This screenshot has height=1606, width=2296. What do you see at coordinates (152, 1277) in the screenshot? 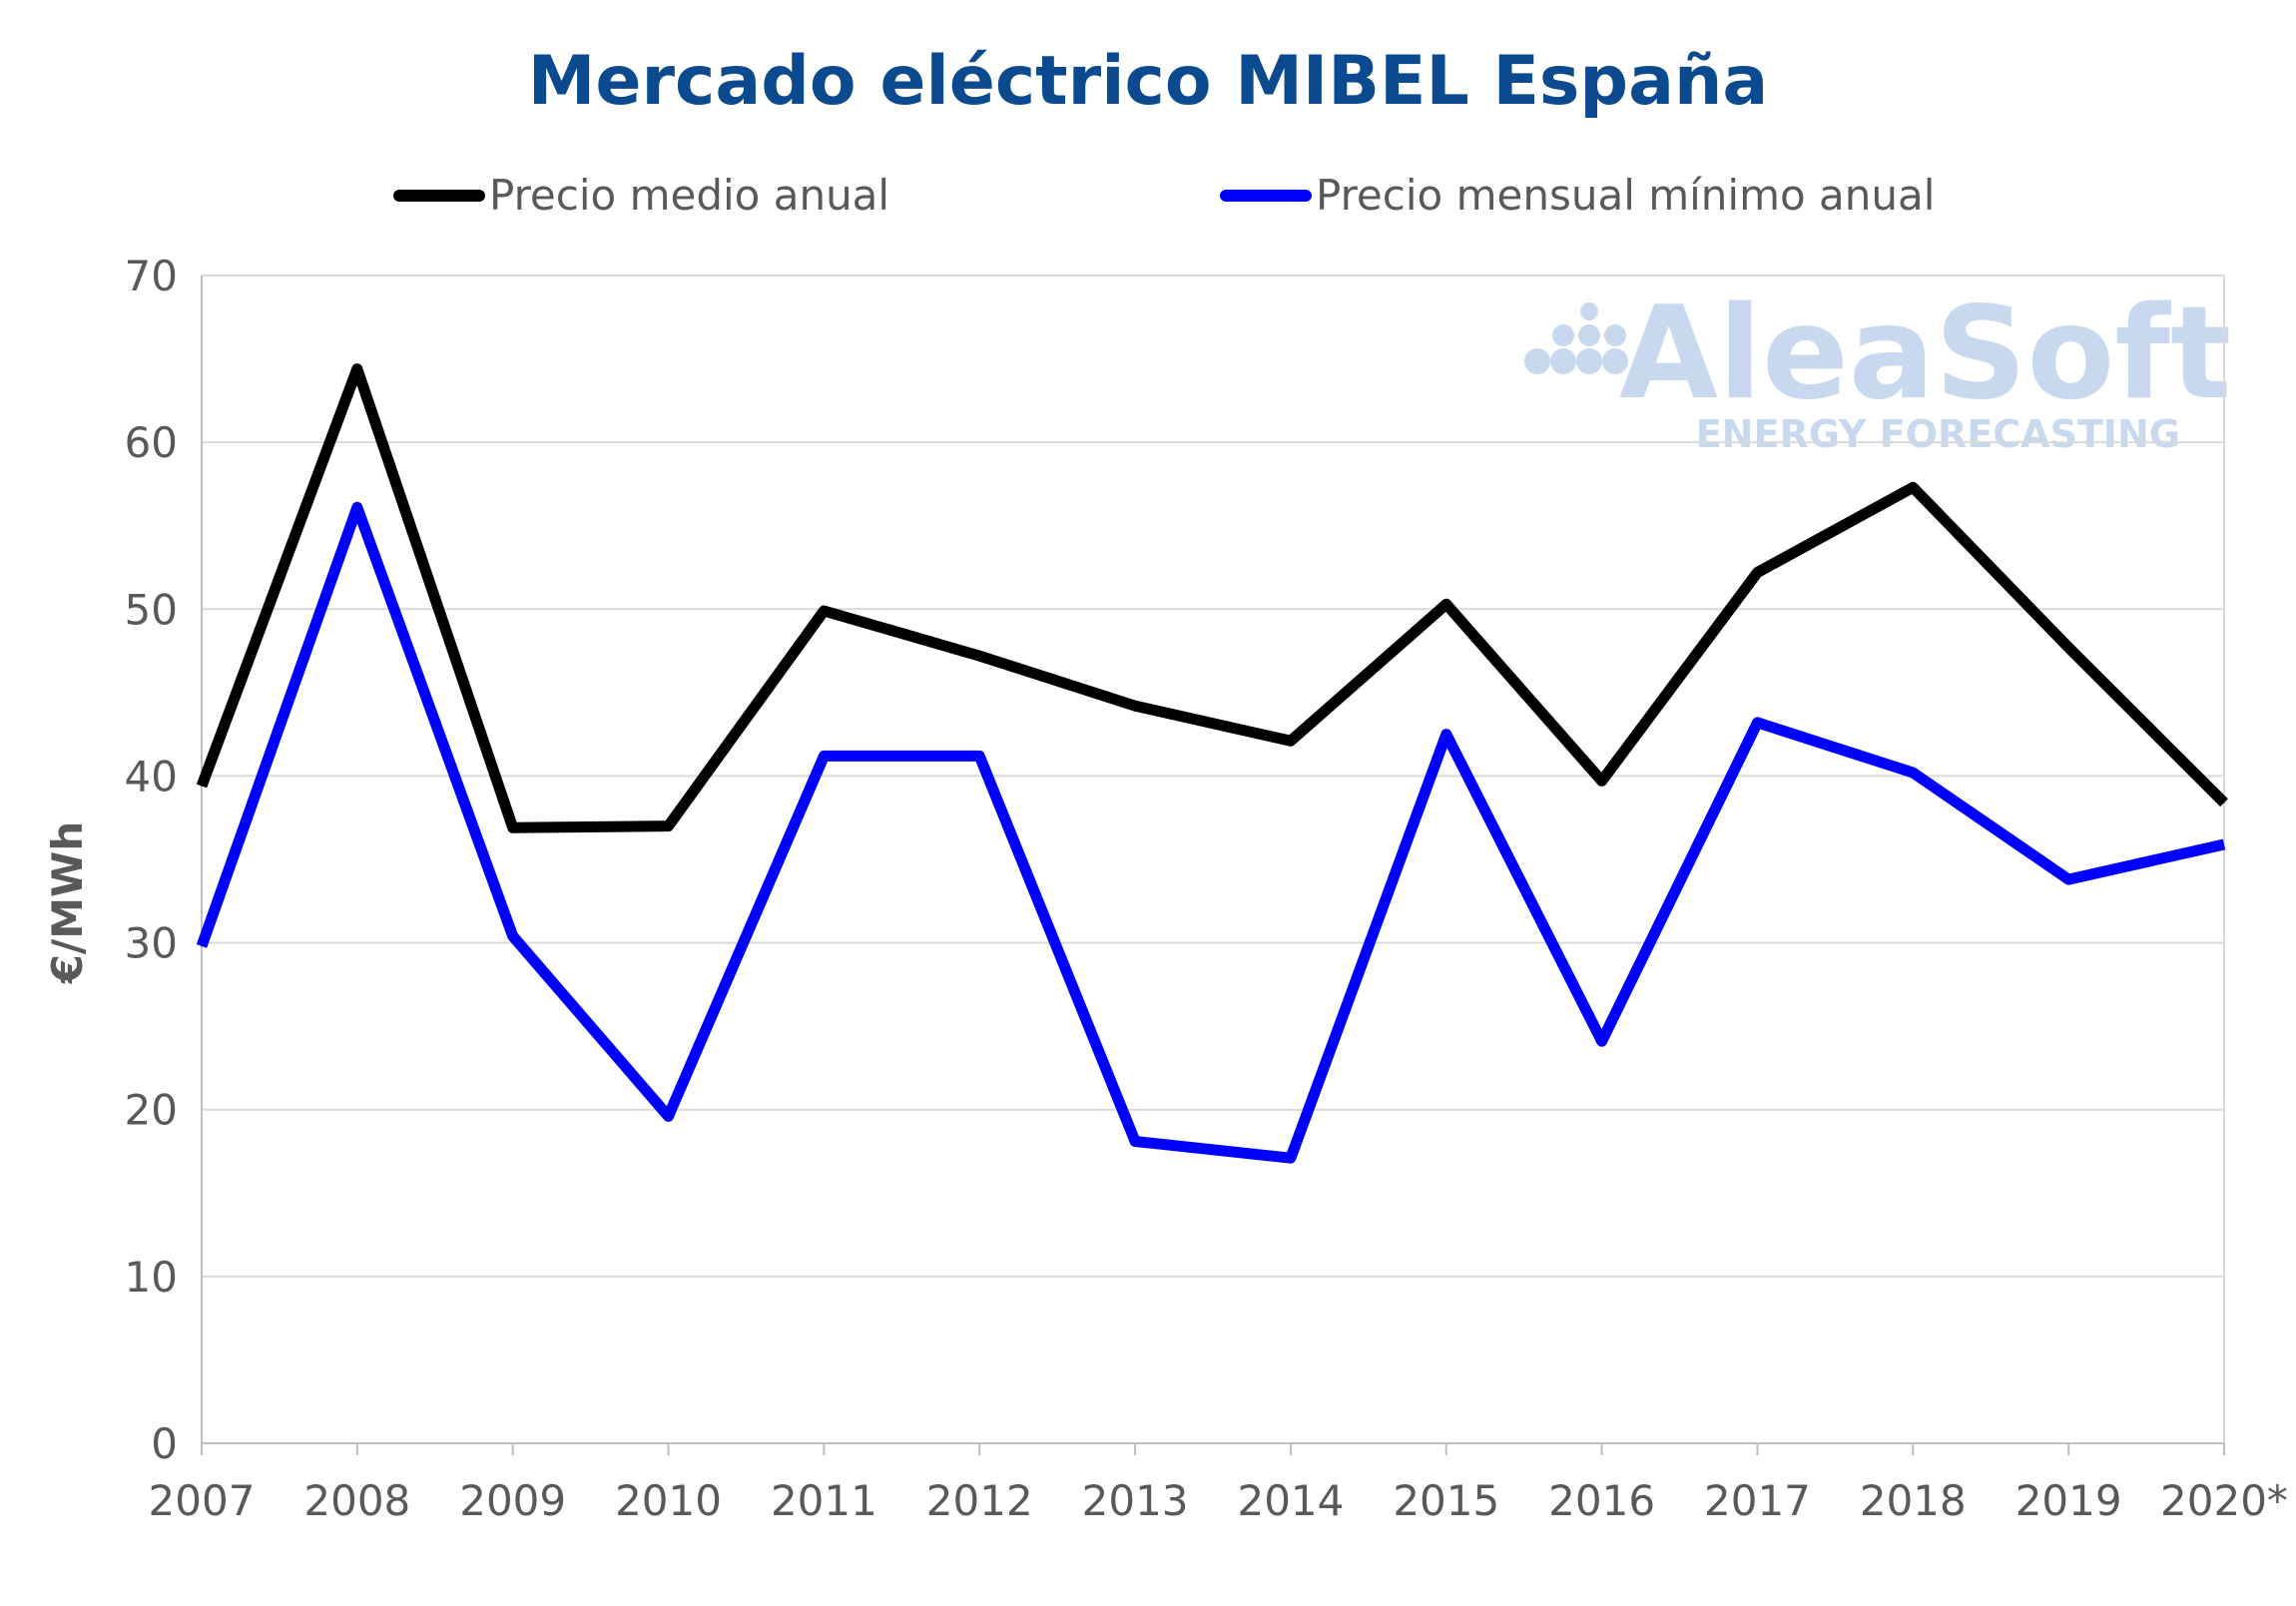
I see `y-tick-label: 10` at bounding box center [152, 1277].